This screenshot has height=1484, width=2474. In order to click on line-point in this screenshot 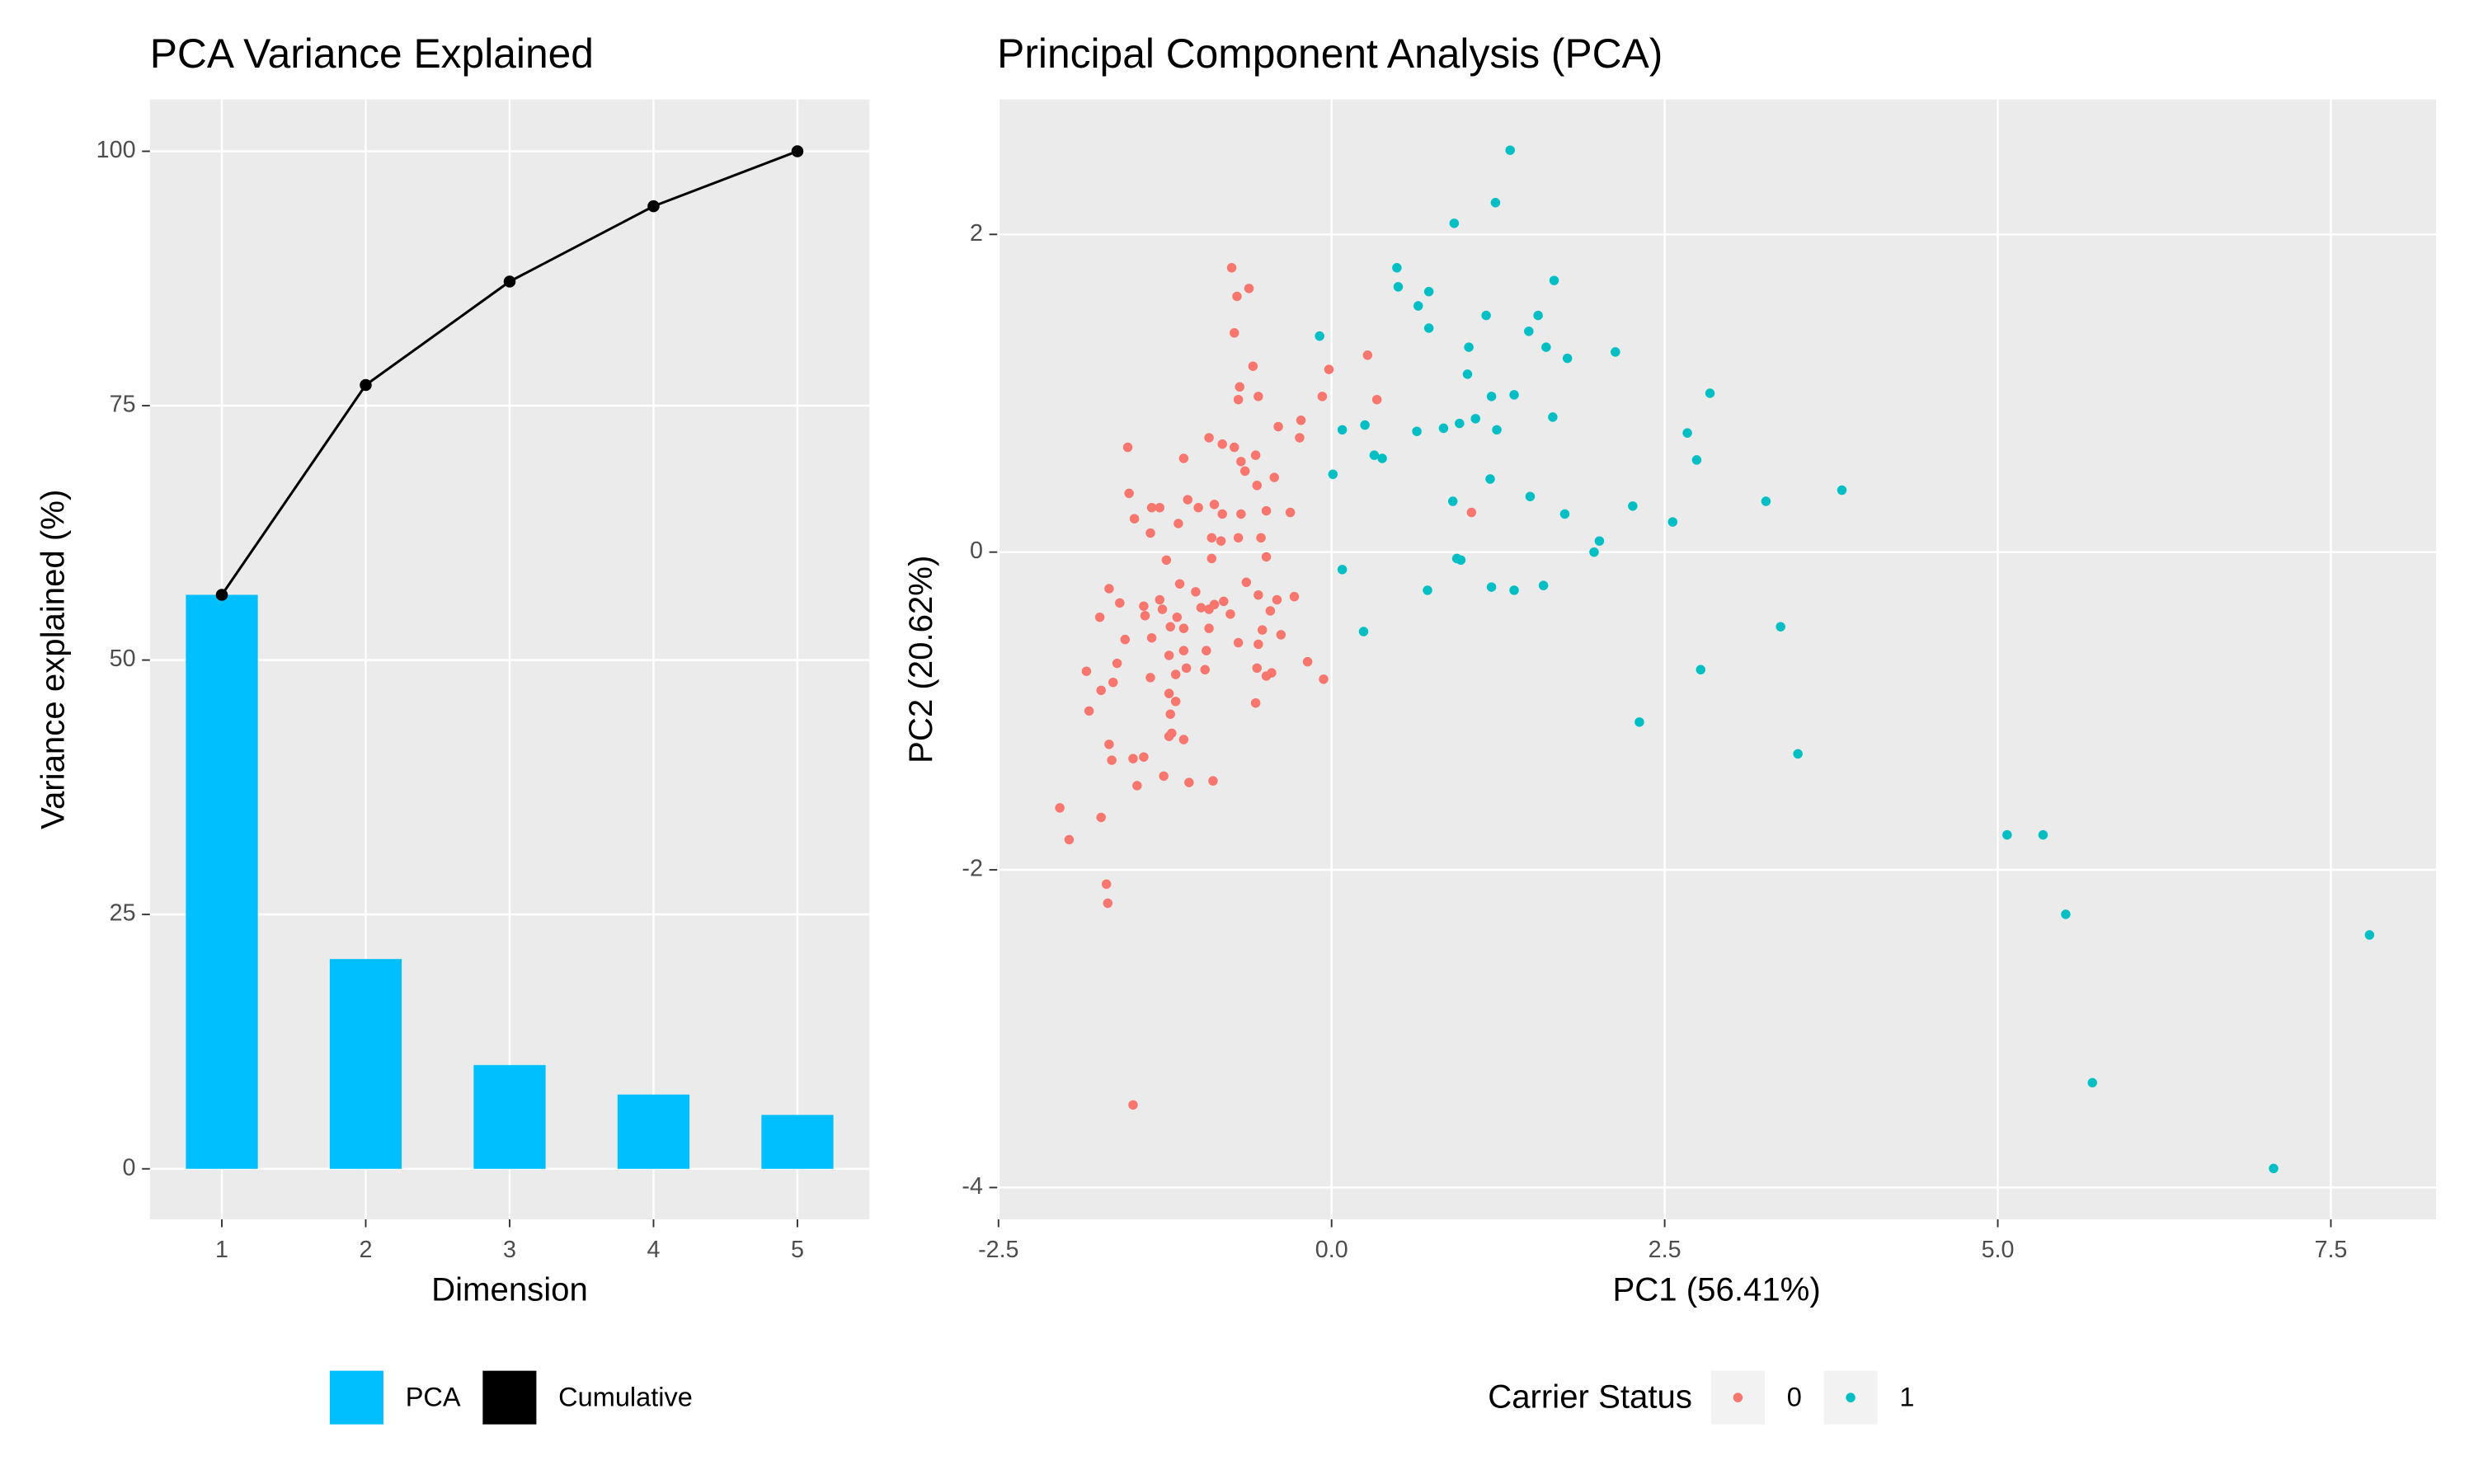, I will do `click(509, 281)`.